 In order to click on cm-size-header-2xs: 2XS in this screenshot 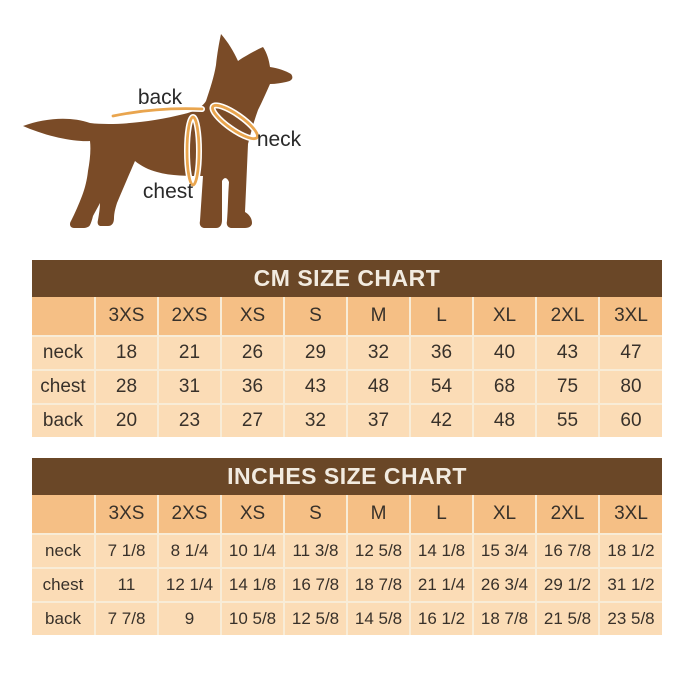, I will do `click(189, 317)`.